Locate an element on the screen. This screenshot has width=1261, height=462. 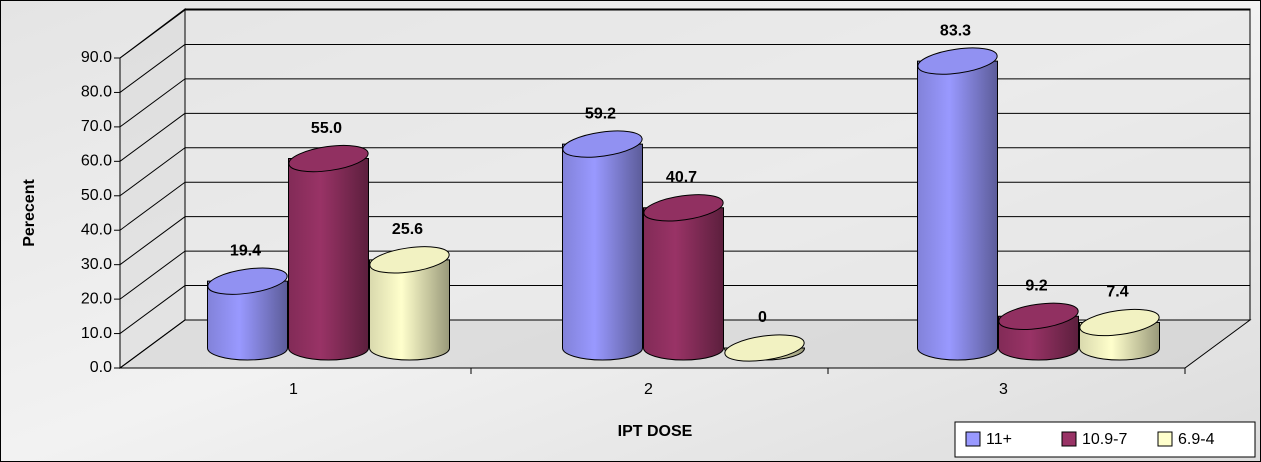
x-tick-label: 2 is located at coordinates (648, 389).